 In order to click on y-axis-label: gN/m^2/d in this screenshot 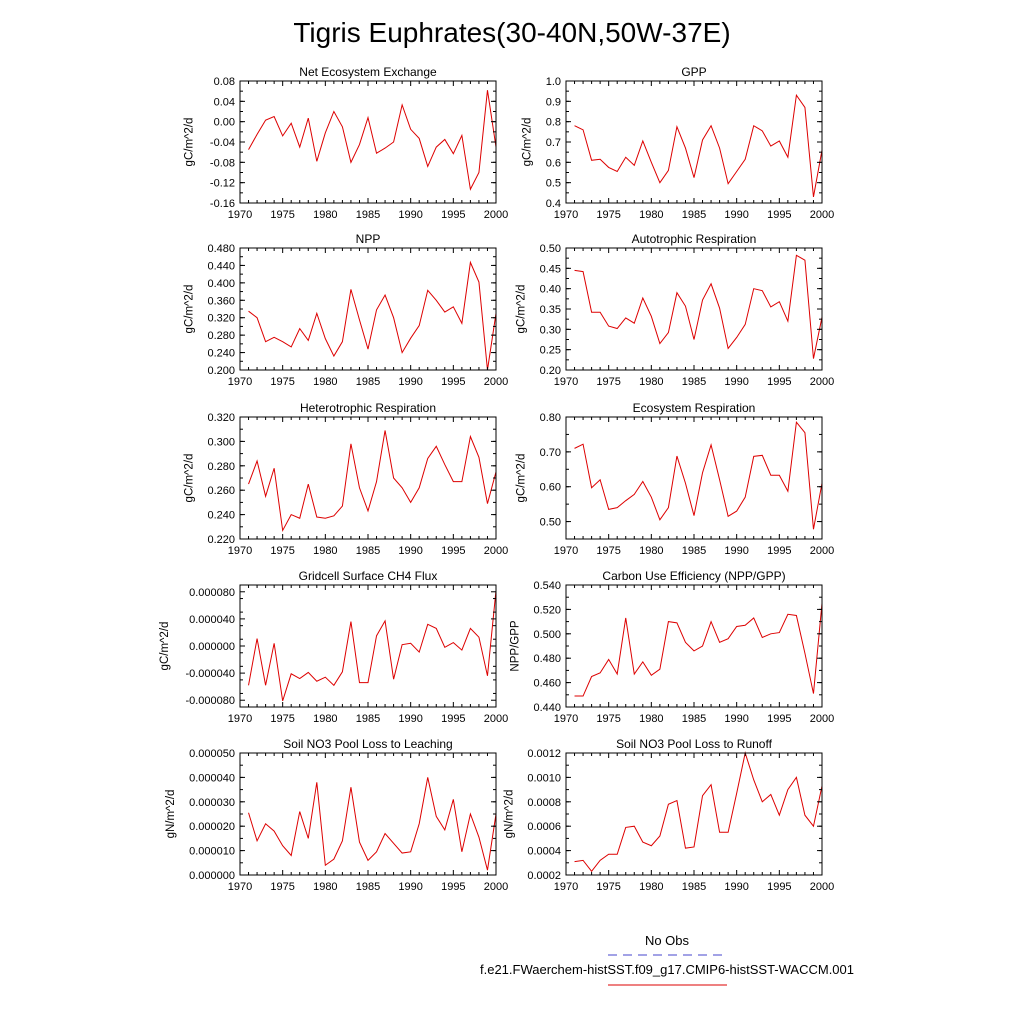, I will do `click(509, 814)`.